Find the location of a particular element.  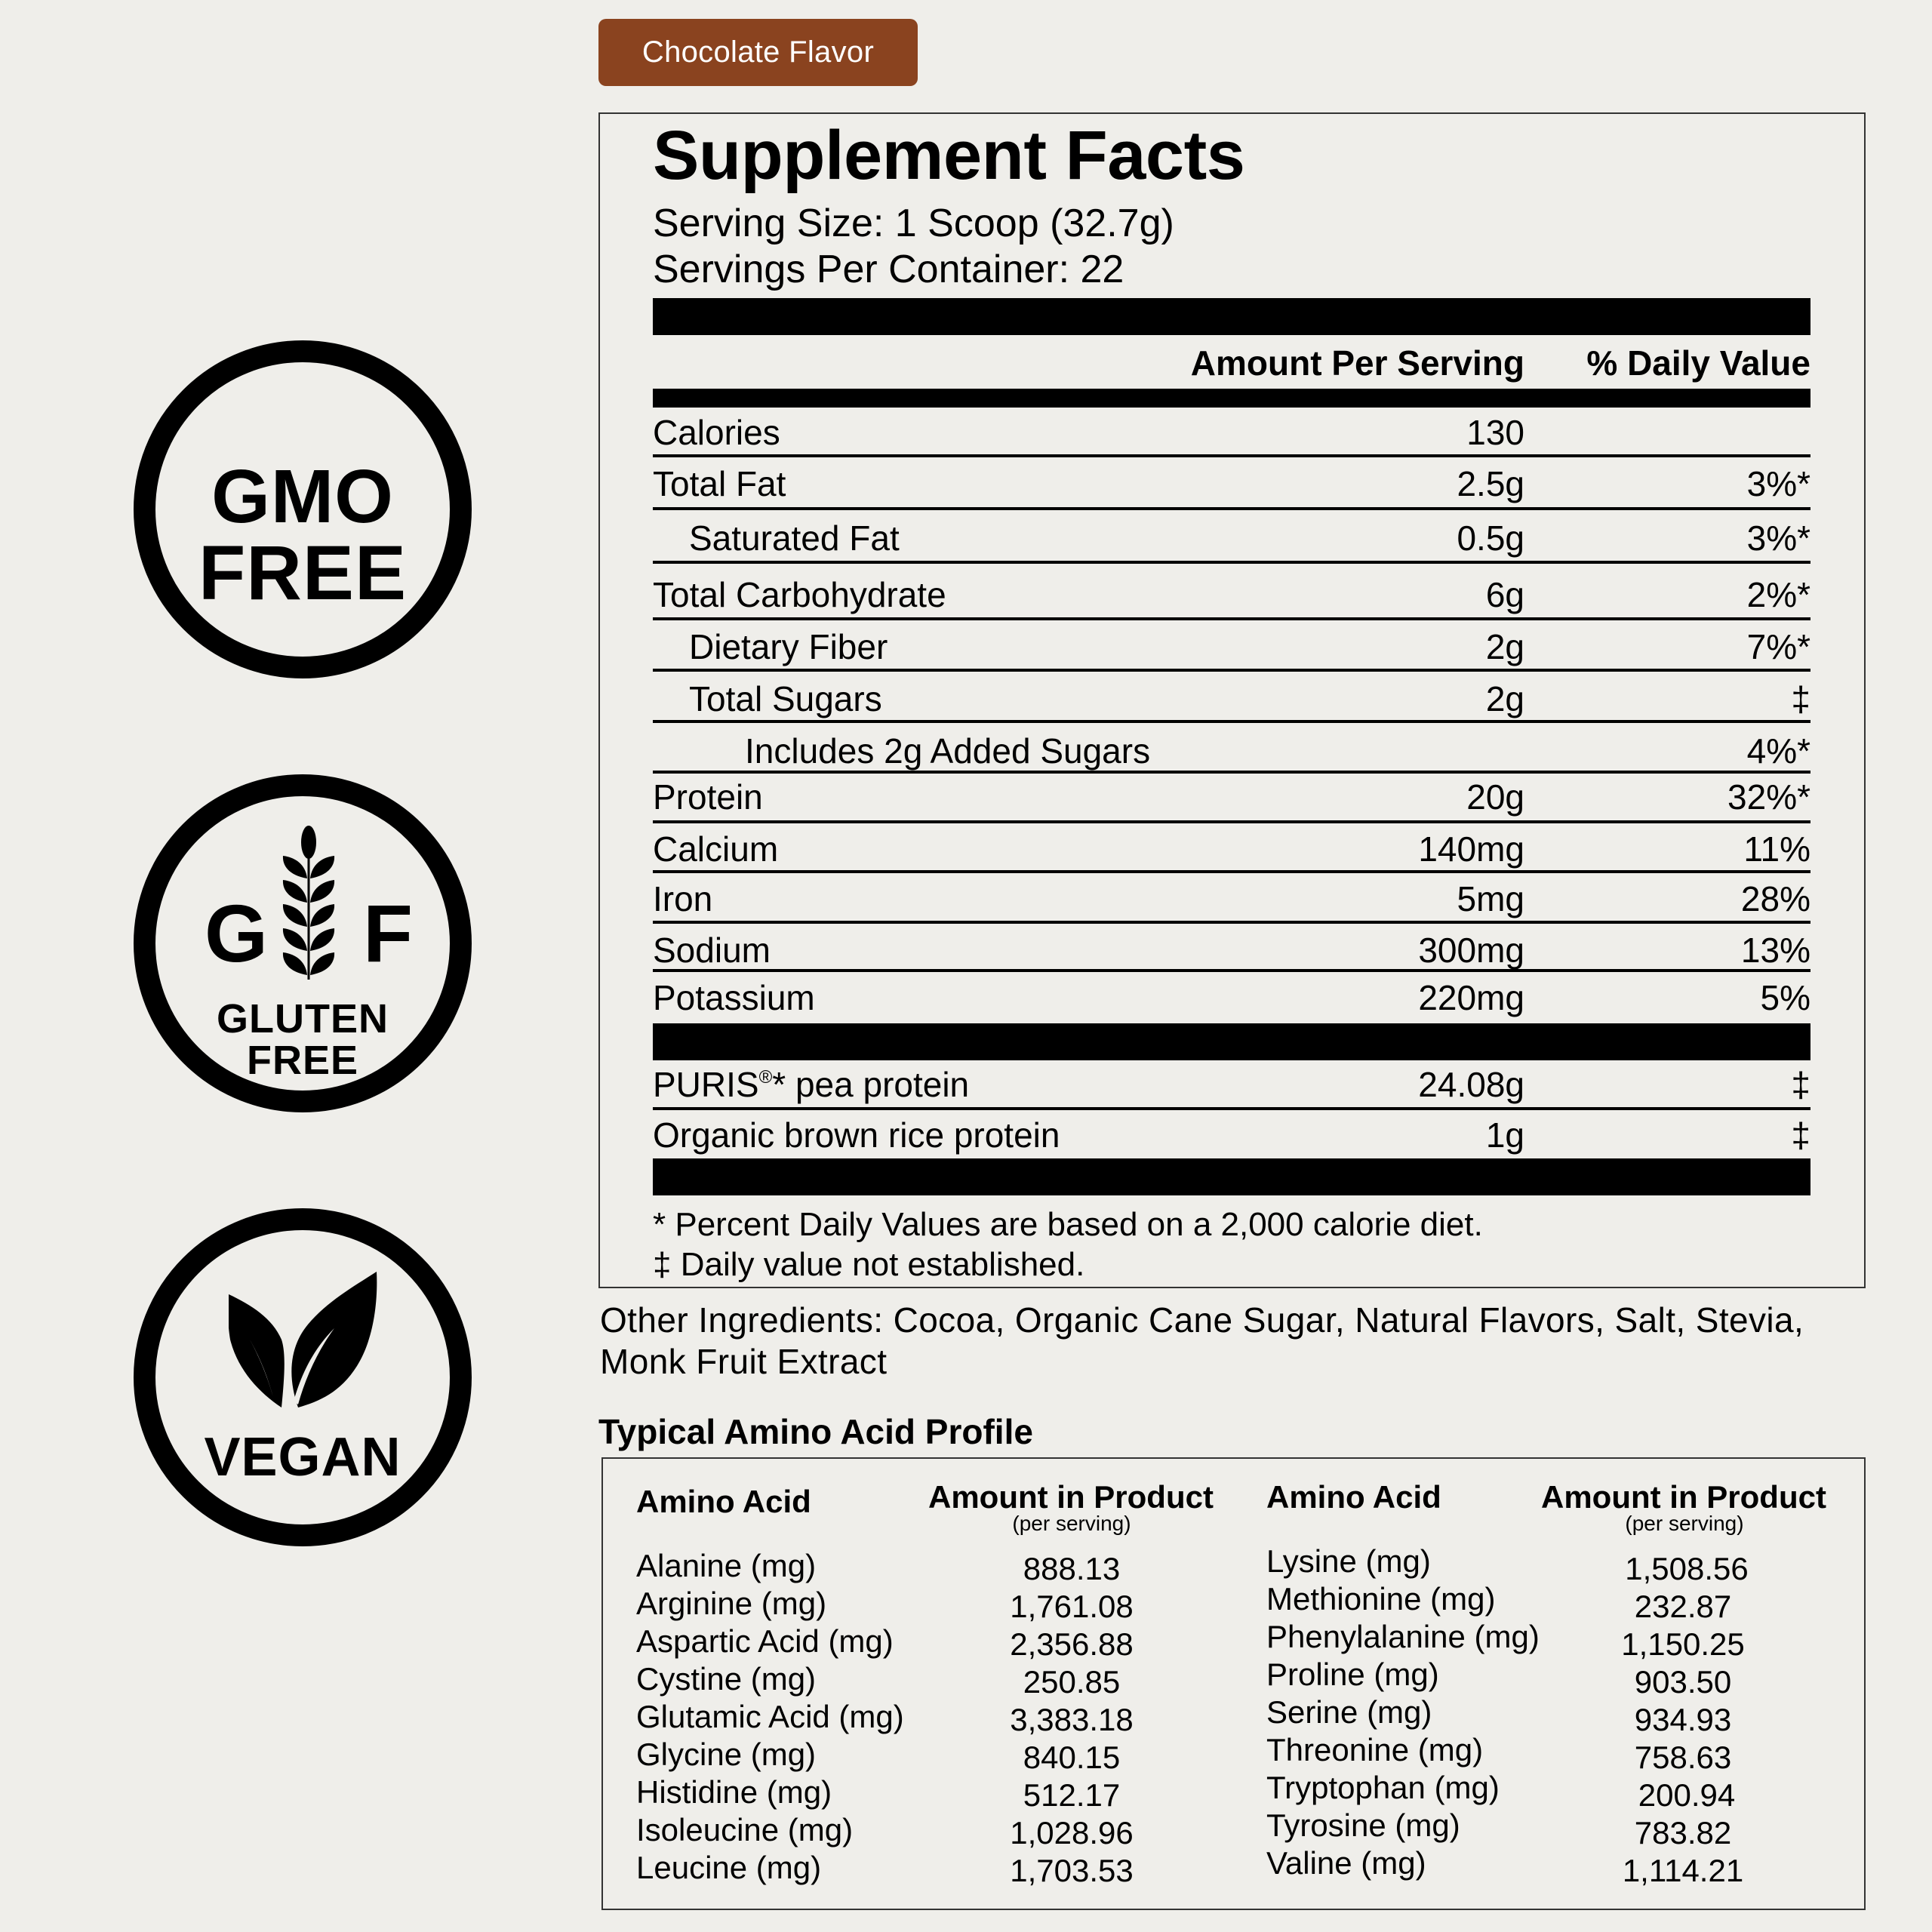

nutrient-amount: 6g is located at coordinates (1504, 594).